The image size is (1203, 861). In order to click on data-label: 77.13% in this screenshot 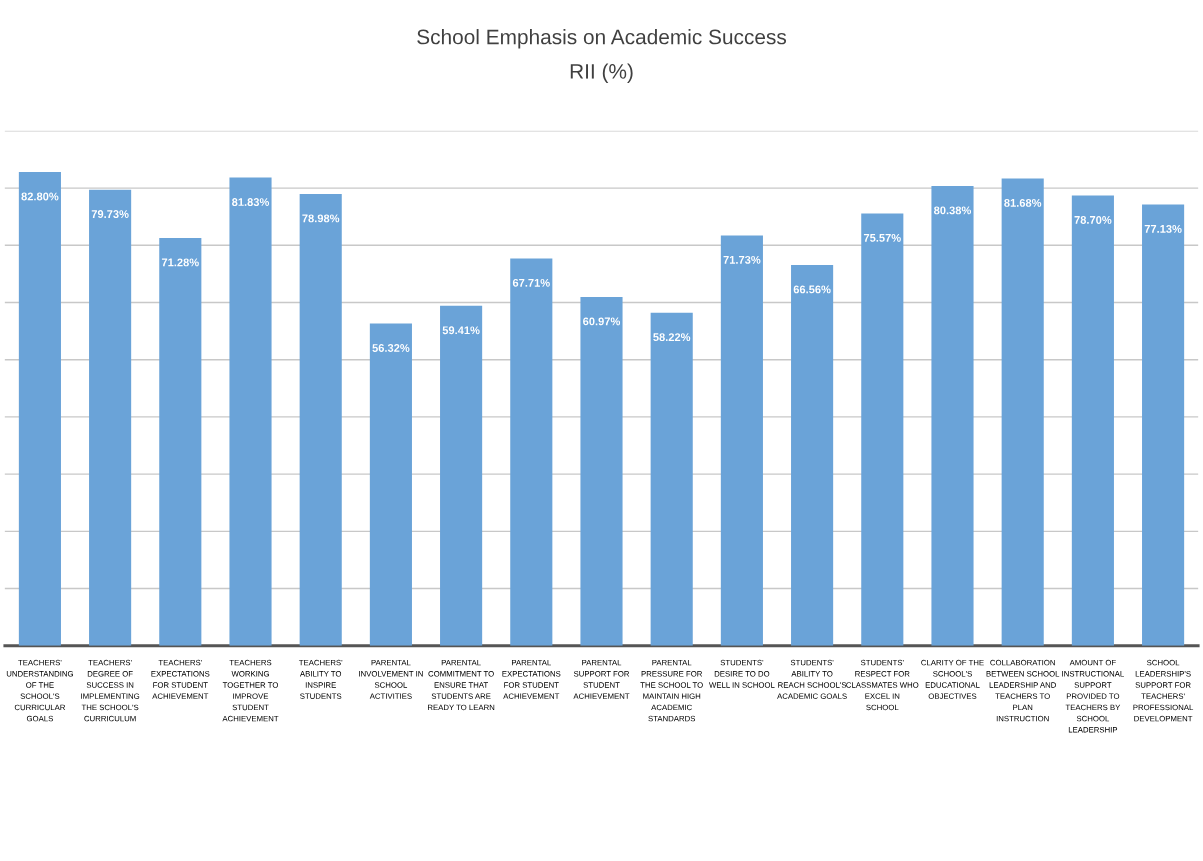, I will do `click(1163, 228)`.